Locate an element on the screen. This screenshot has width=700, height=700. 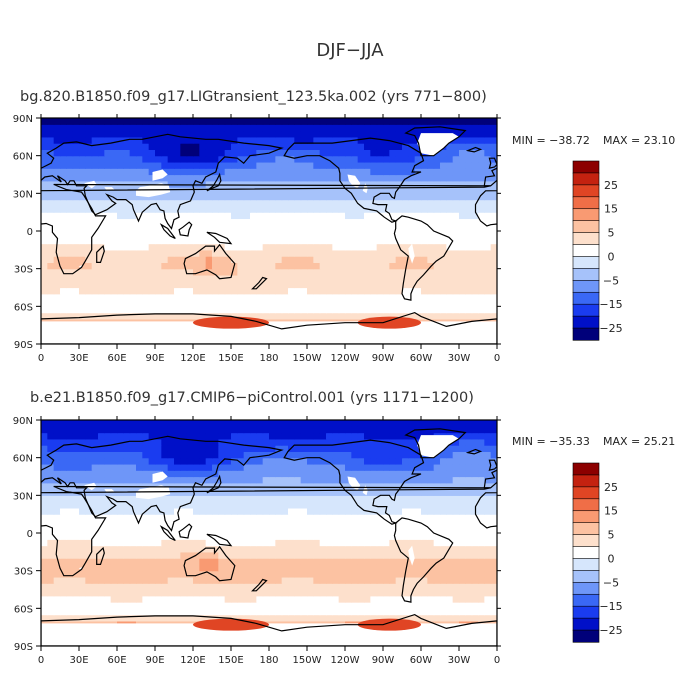
panel-2-min: MIN = −35.33 is located at coordinates (551, 441).